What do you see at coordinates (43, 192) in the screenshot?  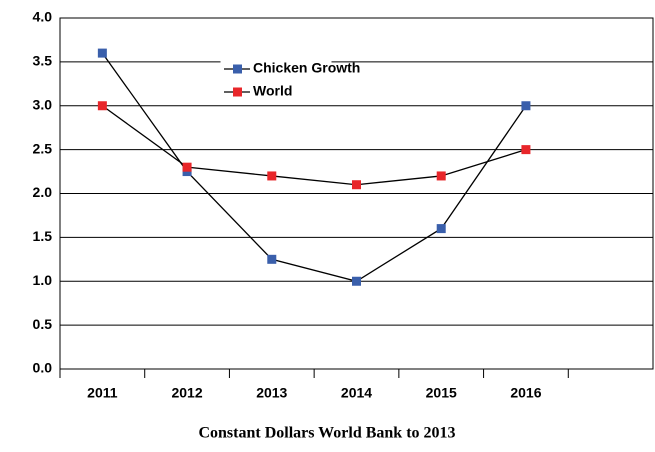 I see `y-tick-label: 2.0` at bounding box center [43, 192].